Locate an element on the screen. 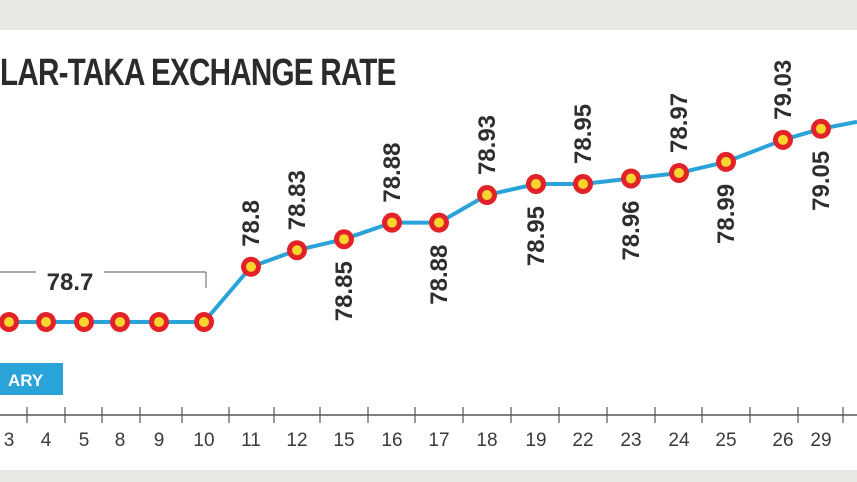 This screenshot has width=857, height=482. x-tick-label: 5 is located at coordinates (84, 440).